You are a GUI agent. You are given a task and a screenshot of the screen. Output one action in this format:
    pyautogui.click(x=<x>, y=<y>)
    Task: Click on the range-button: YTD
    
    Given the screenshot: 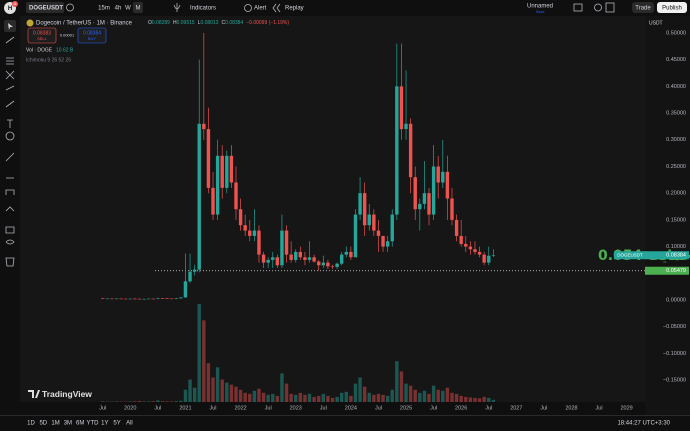 What is the action you would take?
    pyautogui.click(x=93, y=424)
    